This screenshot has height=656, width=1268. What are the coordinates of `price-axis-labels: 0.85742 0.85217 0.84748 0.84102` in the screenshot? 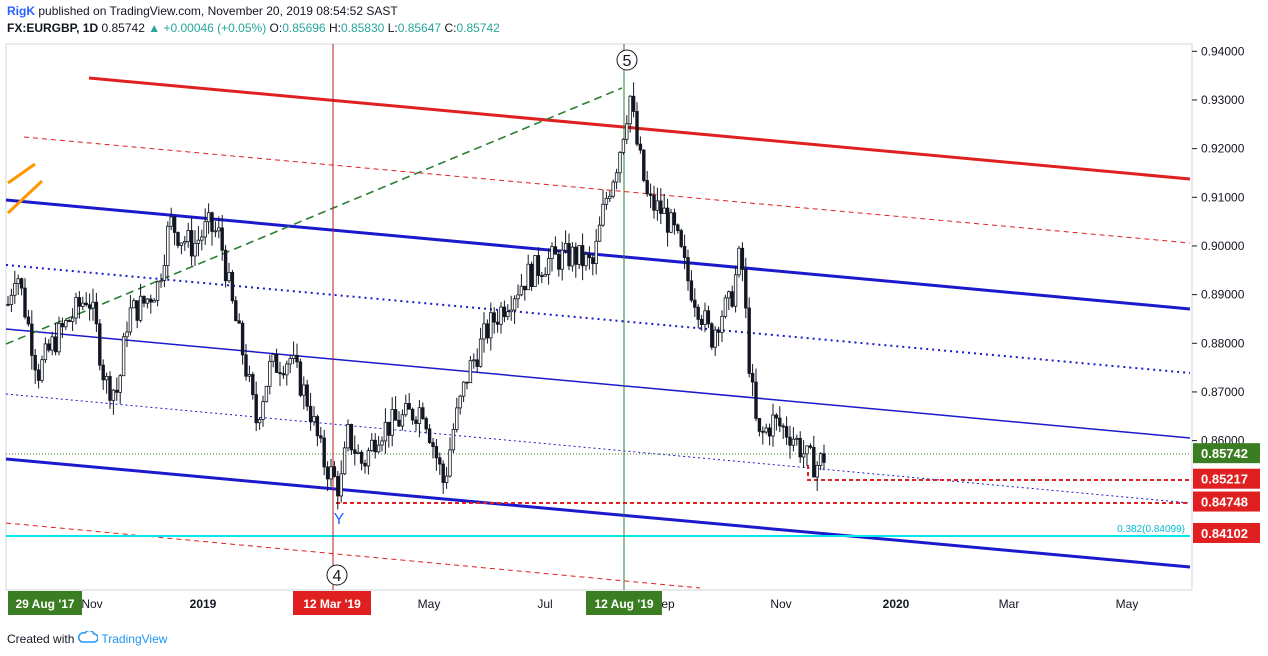 It's located at (1226, 493).